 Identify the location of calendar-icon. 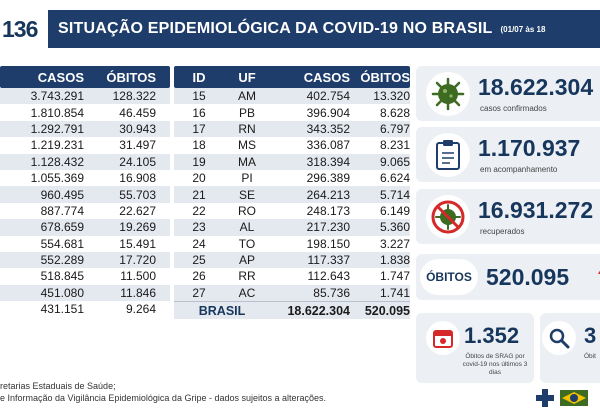
(443, 338).